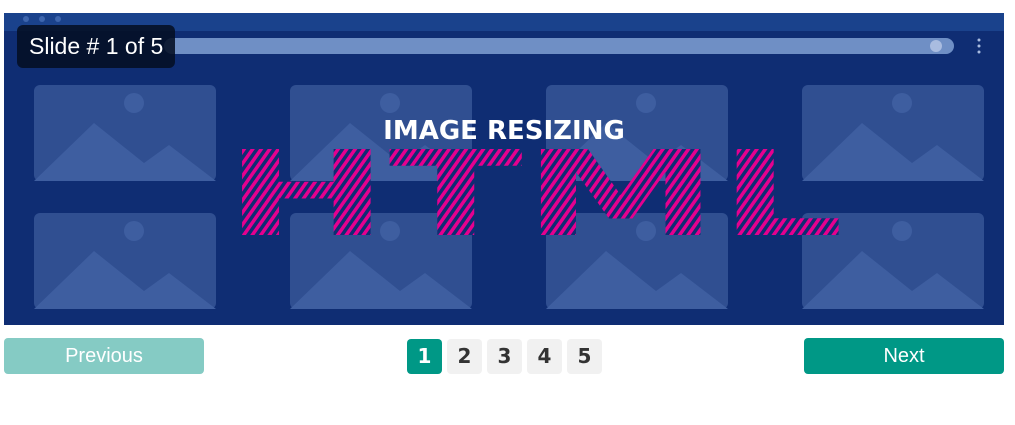 This screenshot has height=425, width=1015. What do you see at coordinates (424, 356) in the screenshot?
I see `page-button-1: 1` at bounding box center [424, 356].